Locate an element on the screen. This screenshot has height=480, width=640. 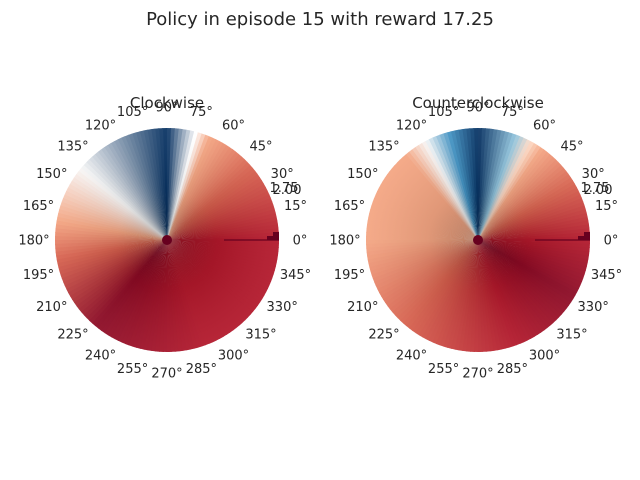
subplot-title: Clockwise is located at coordinates (167, 103).